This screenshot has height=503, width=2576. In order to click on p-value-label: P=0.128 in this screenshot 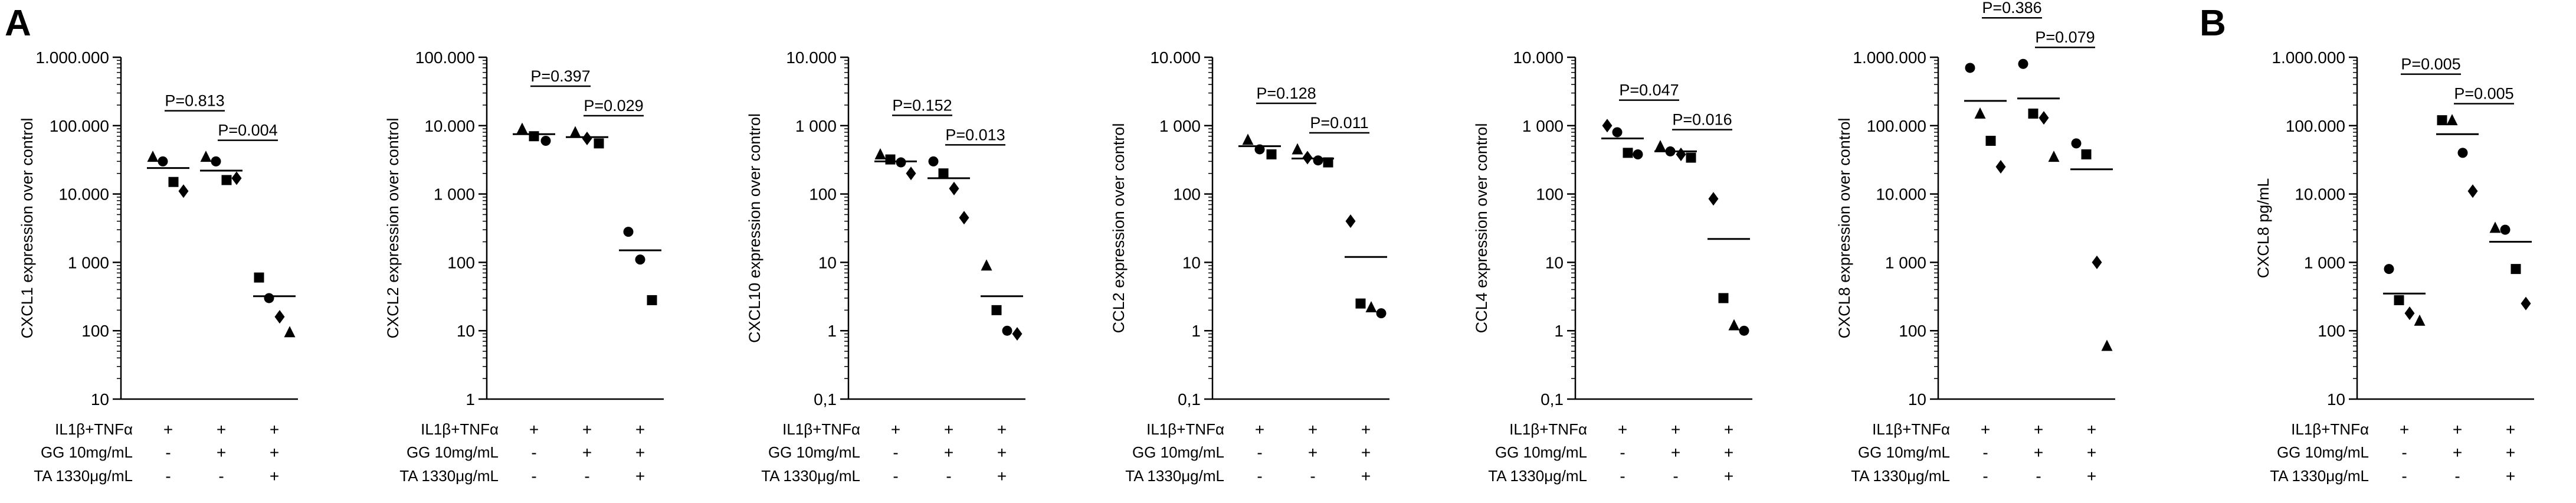, I will do `click(1286, 93)`.